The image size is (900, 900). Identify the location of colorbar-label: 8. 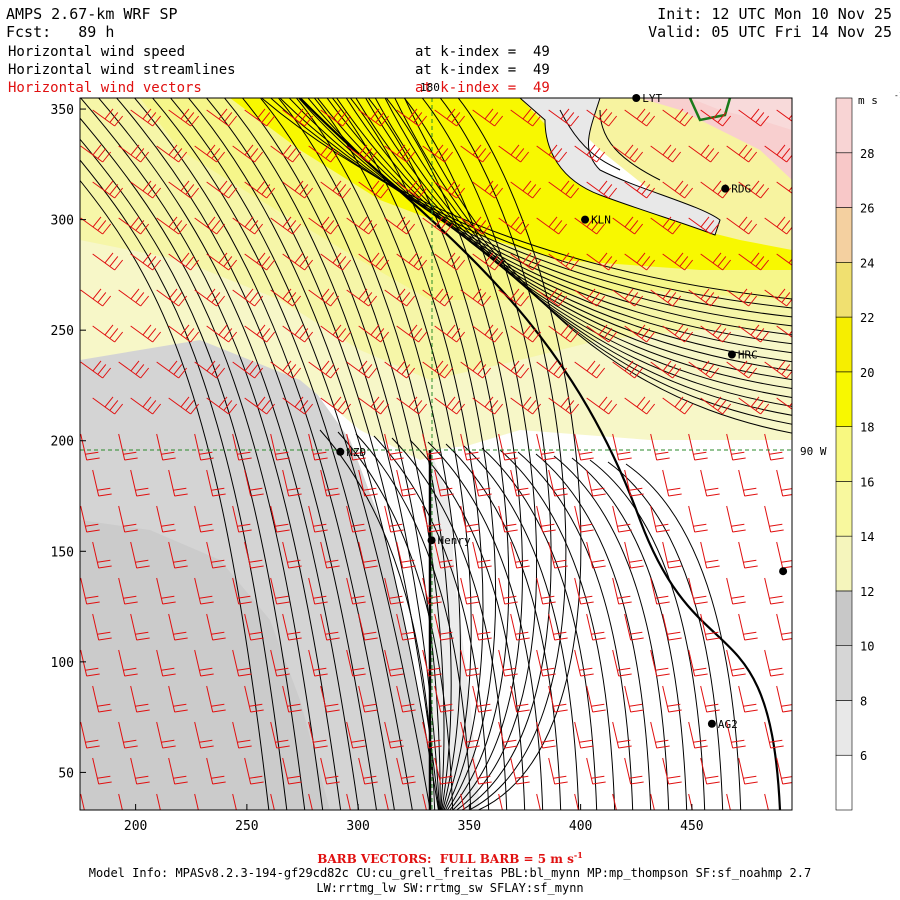
(863, 701).